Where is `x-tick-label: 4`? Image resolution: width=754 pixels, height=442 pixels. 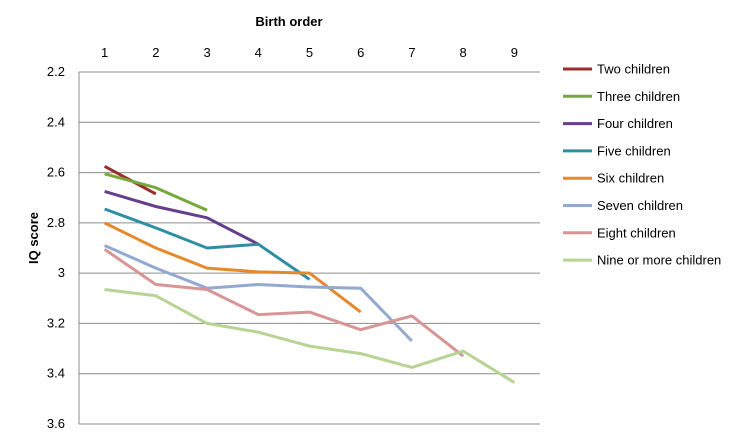
x-tick-label: 4 is located at coordinates (258, 52).